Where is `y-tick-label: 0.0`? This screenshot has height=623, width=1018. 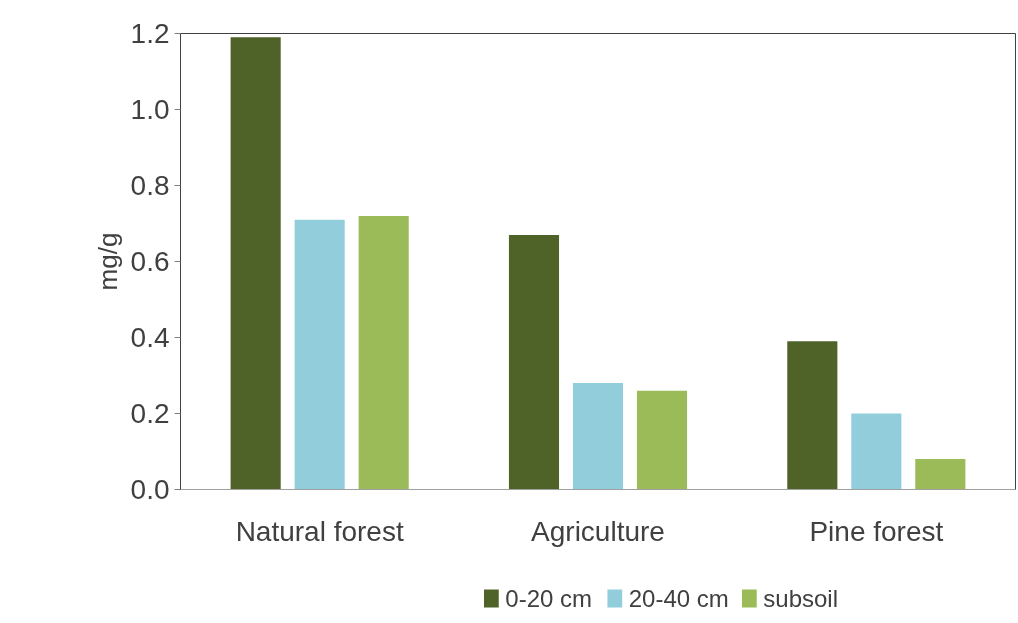 y-tick-label: 0.0 is located at coordinates (150, 489).